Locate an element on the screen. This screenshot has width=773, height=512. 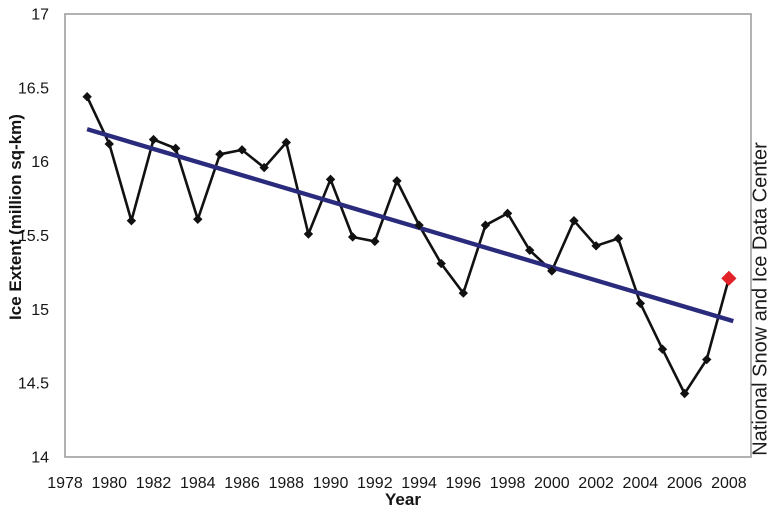
x-tick-label: 2004 is located at coordinates (641, 483).